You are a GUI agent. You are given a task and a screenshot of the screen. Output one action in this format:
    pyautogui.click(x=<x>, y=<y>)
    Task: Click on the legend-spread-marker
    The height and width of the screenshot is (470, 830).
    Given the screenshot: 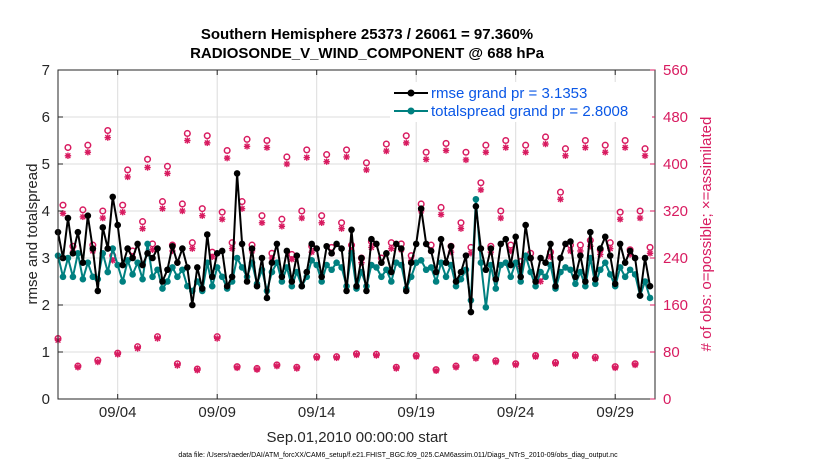 What is the action you would take?
    pyautogui.click(x=411, y=111)
    